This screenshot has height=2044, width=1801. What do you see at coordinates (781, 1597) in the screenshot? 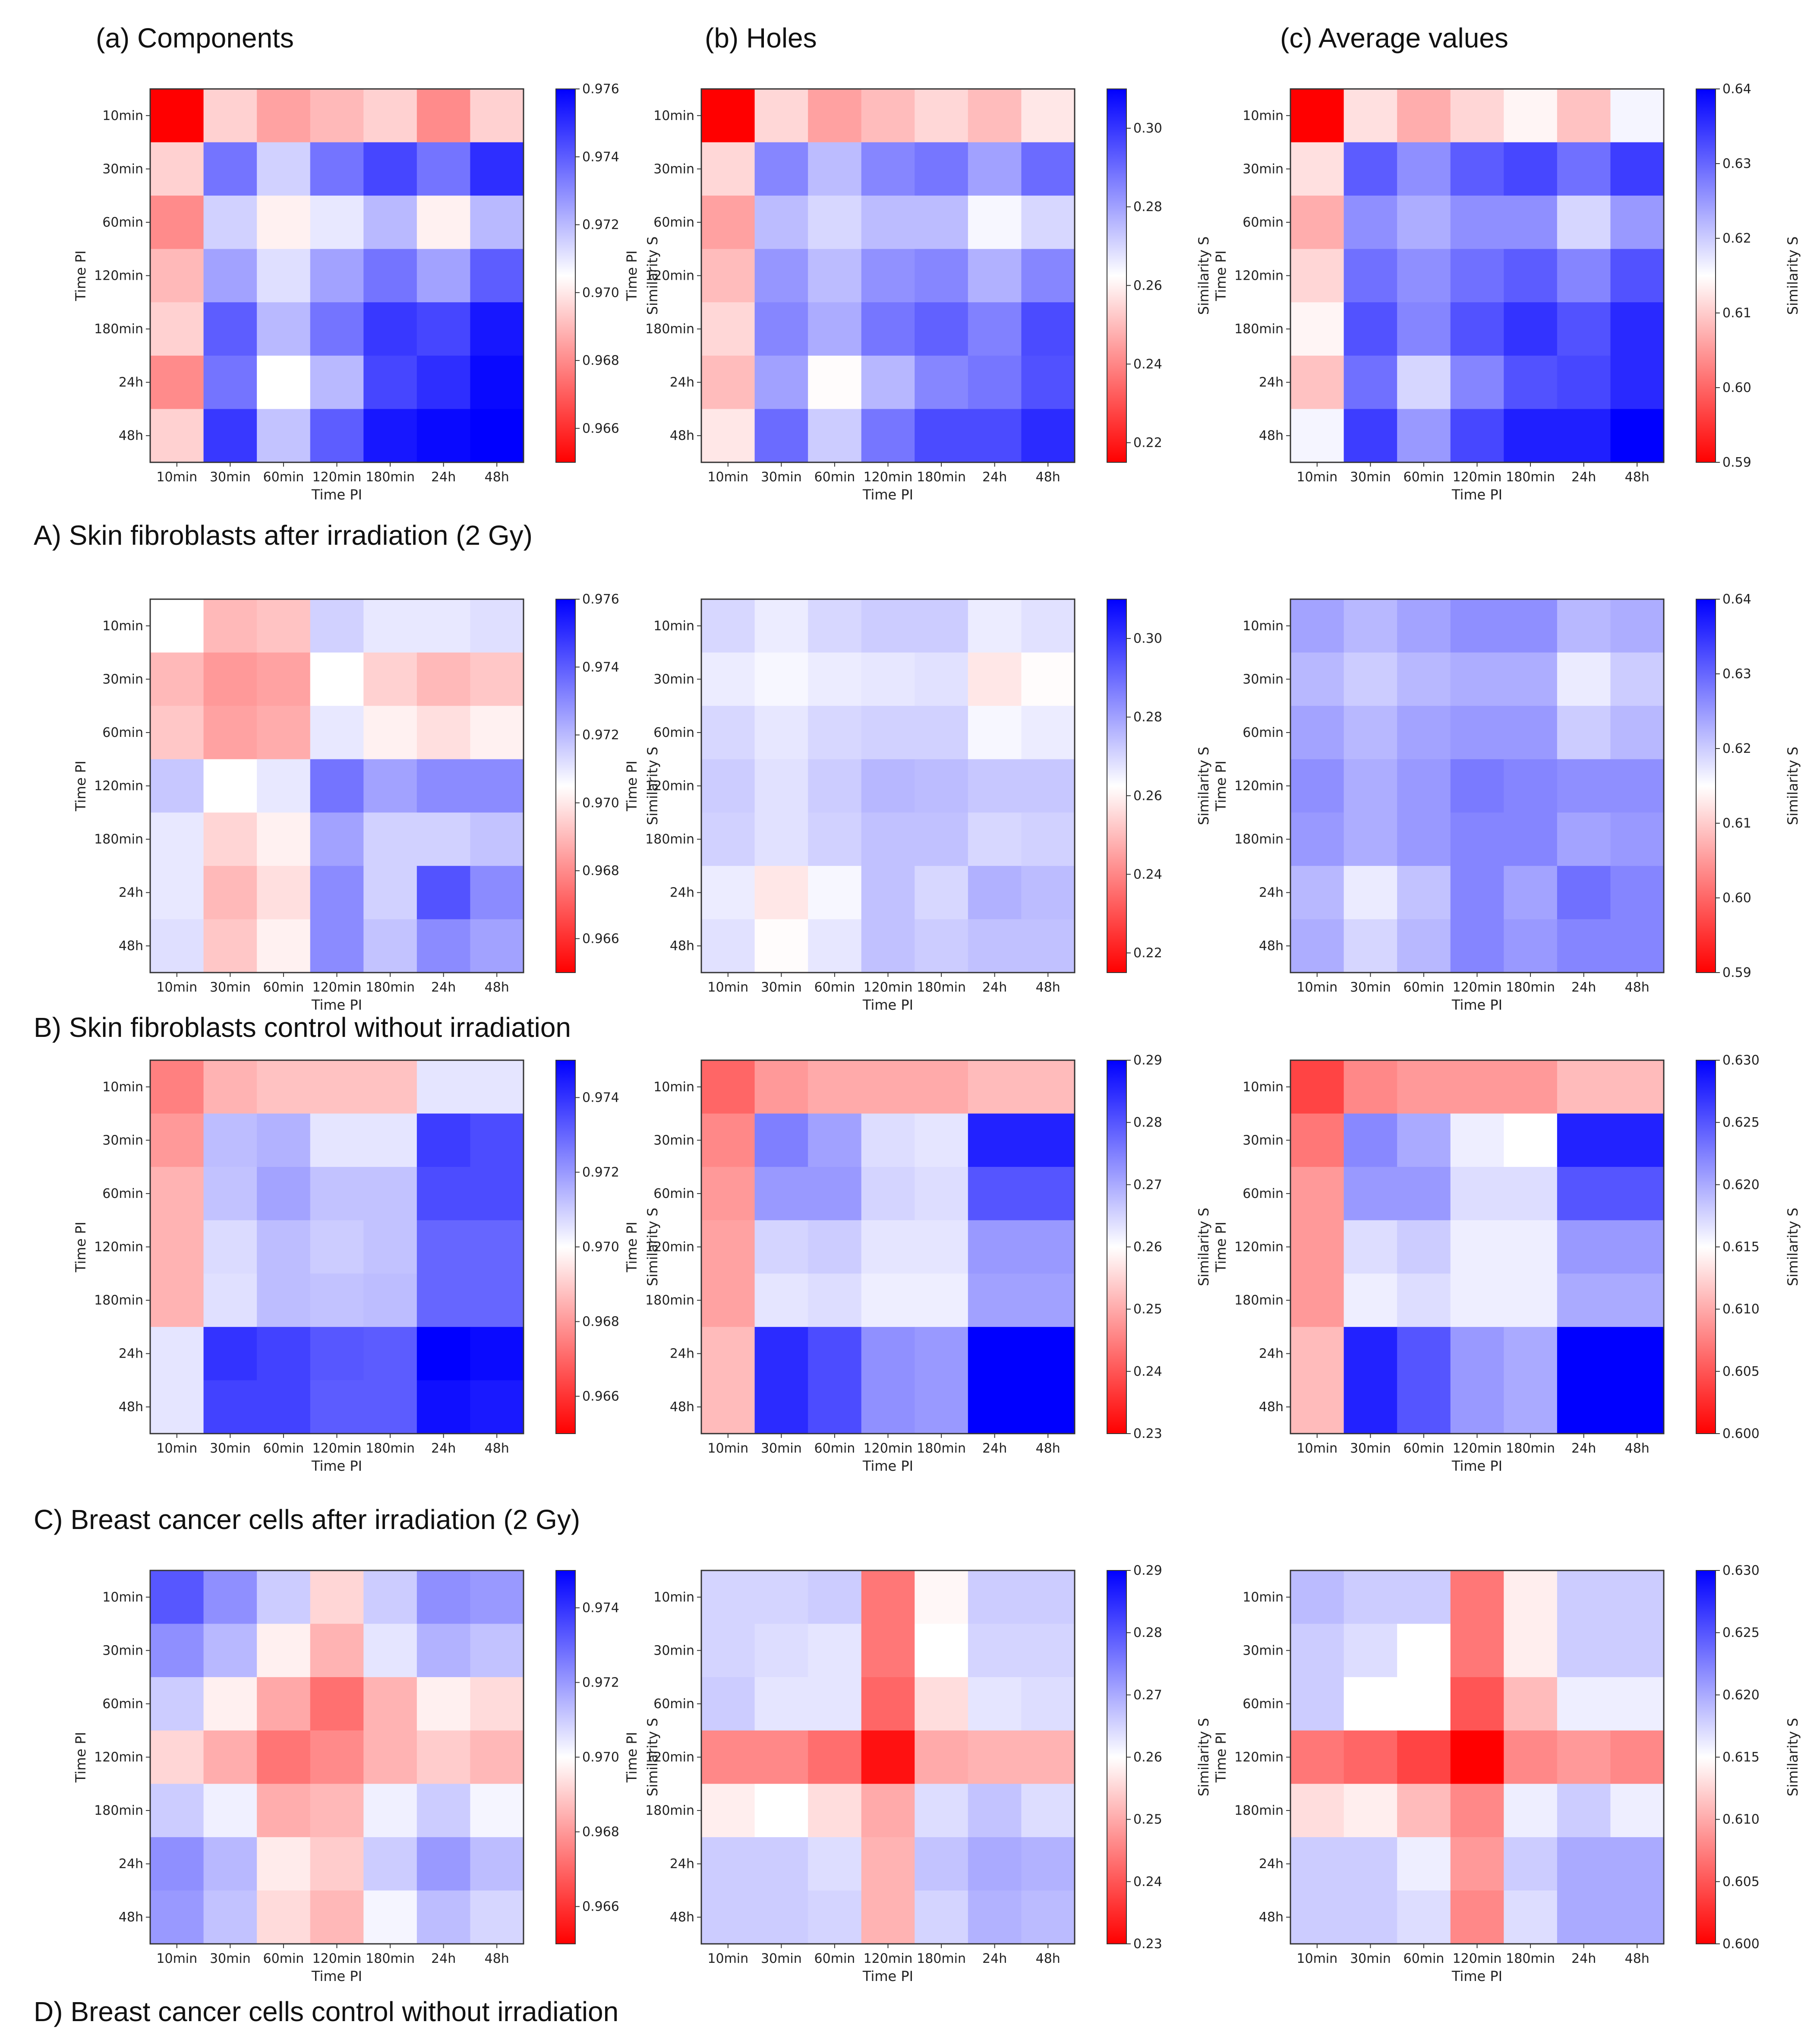
I see `cell-d-holes-r0-c1` at bounding box center [781, 1597].